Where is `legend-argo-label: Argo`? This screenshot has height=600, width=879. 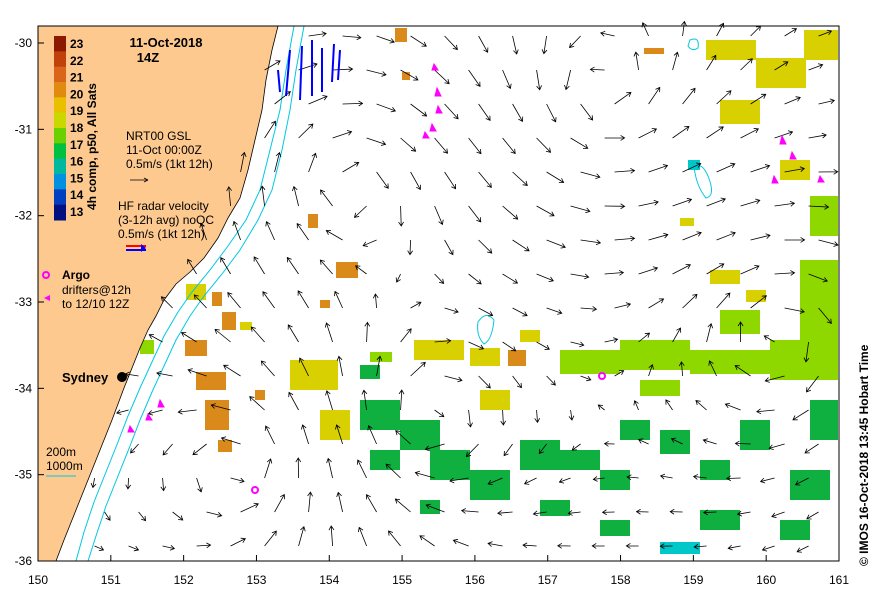
legend-argo-label: Argo is located at coordinates (76, 275).